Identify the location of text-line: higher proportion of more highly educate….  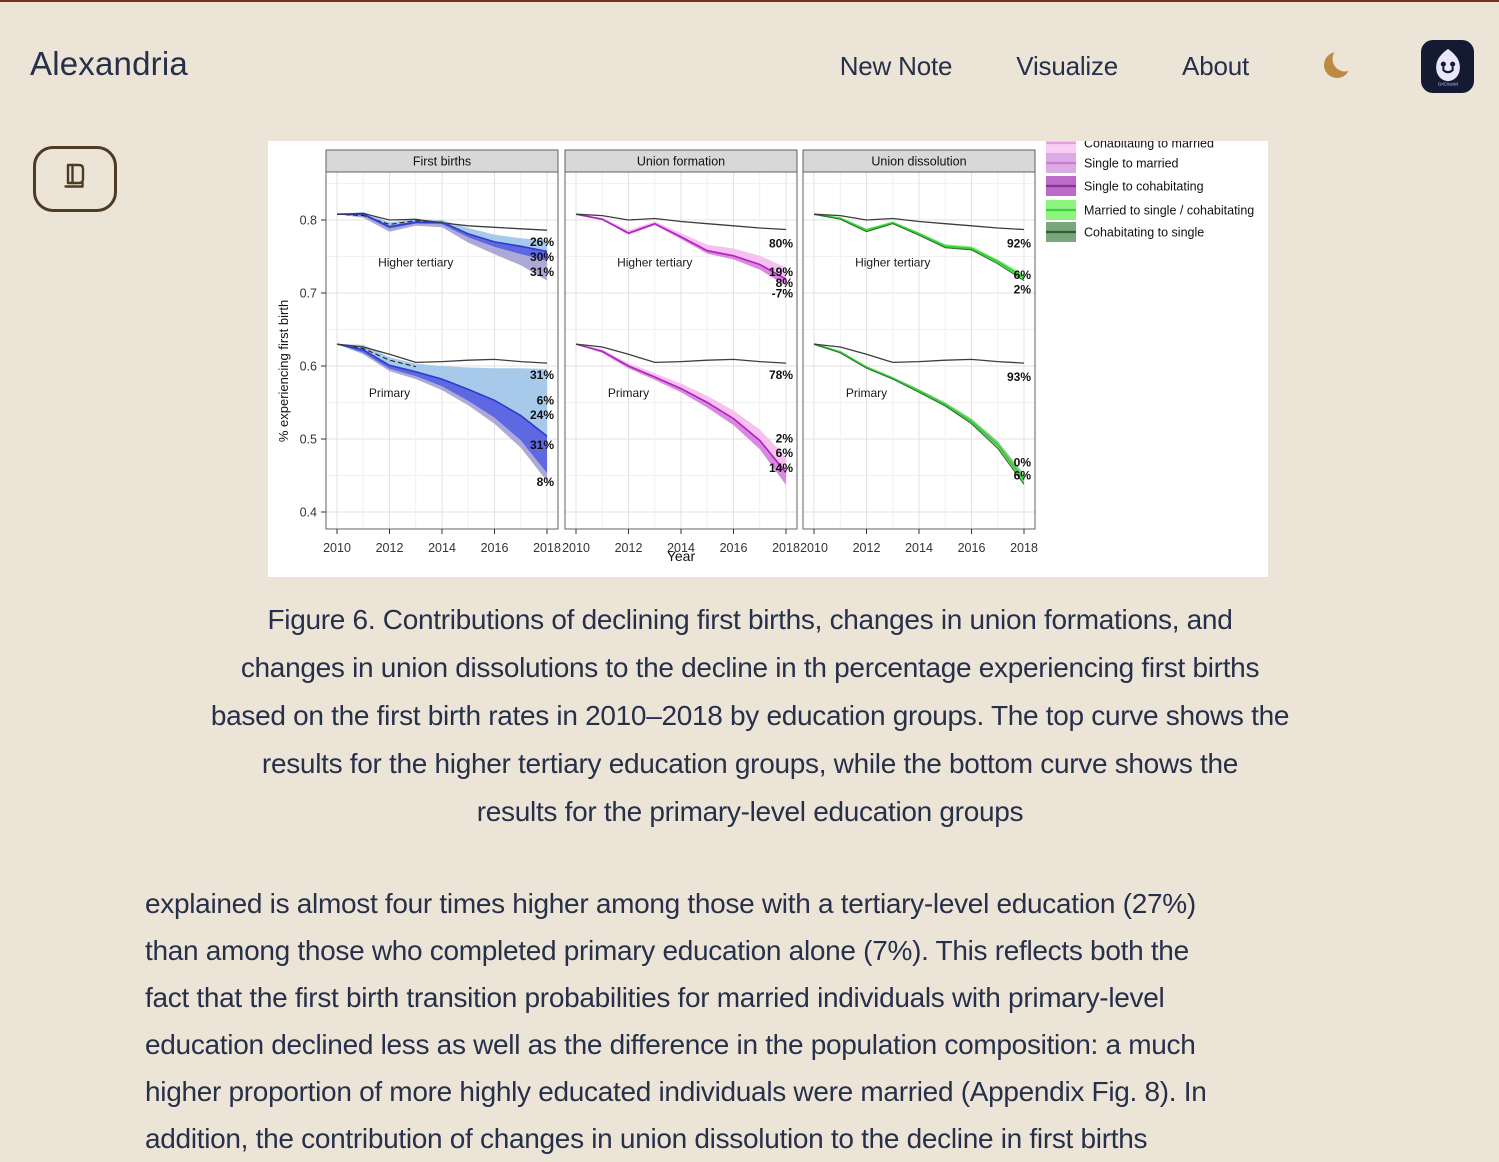
(676, 1091).